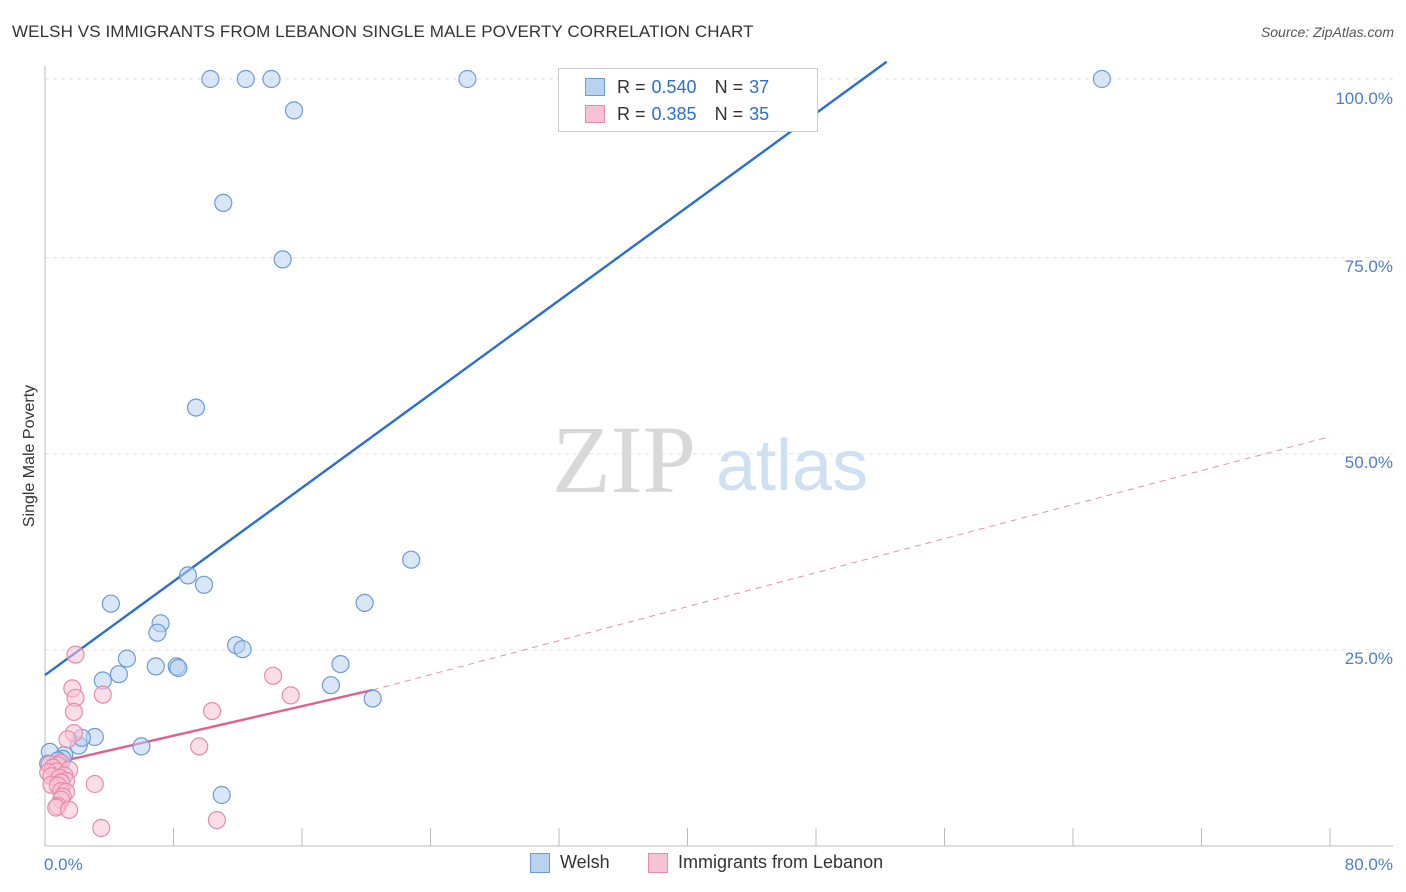 The width and height of the screenshot is (1406, 892). Describe the element at coordinates (595, 87) in the screenshot. I see `legend-swatch-welsh` at that location.